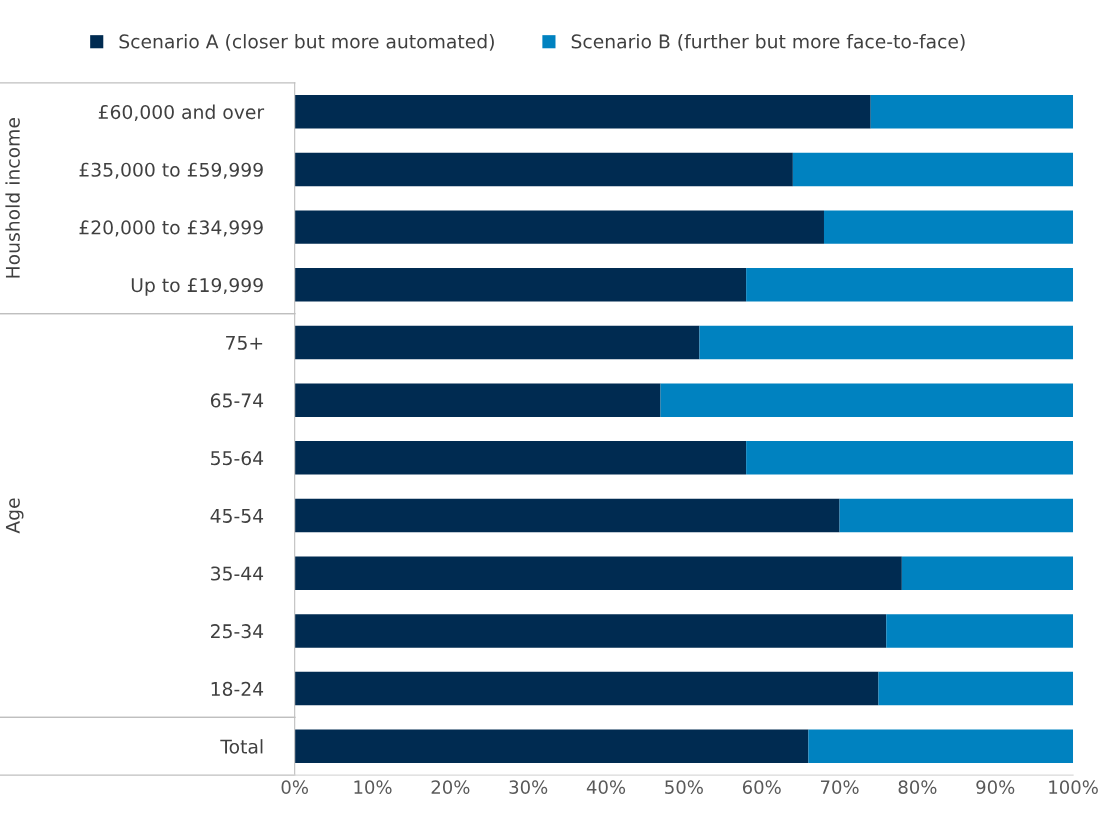 This screenshot has height=829, width=1112. I want to click on x-tick-label: 30%, so click(528, 787).